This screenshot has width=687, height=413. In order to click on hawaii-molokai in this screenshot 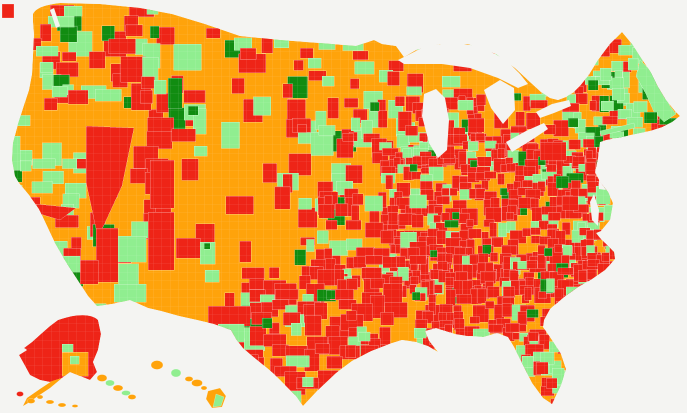, I will do `click(189, 379)`.